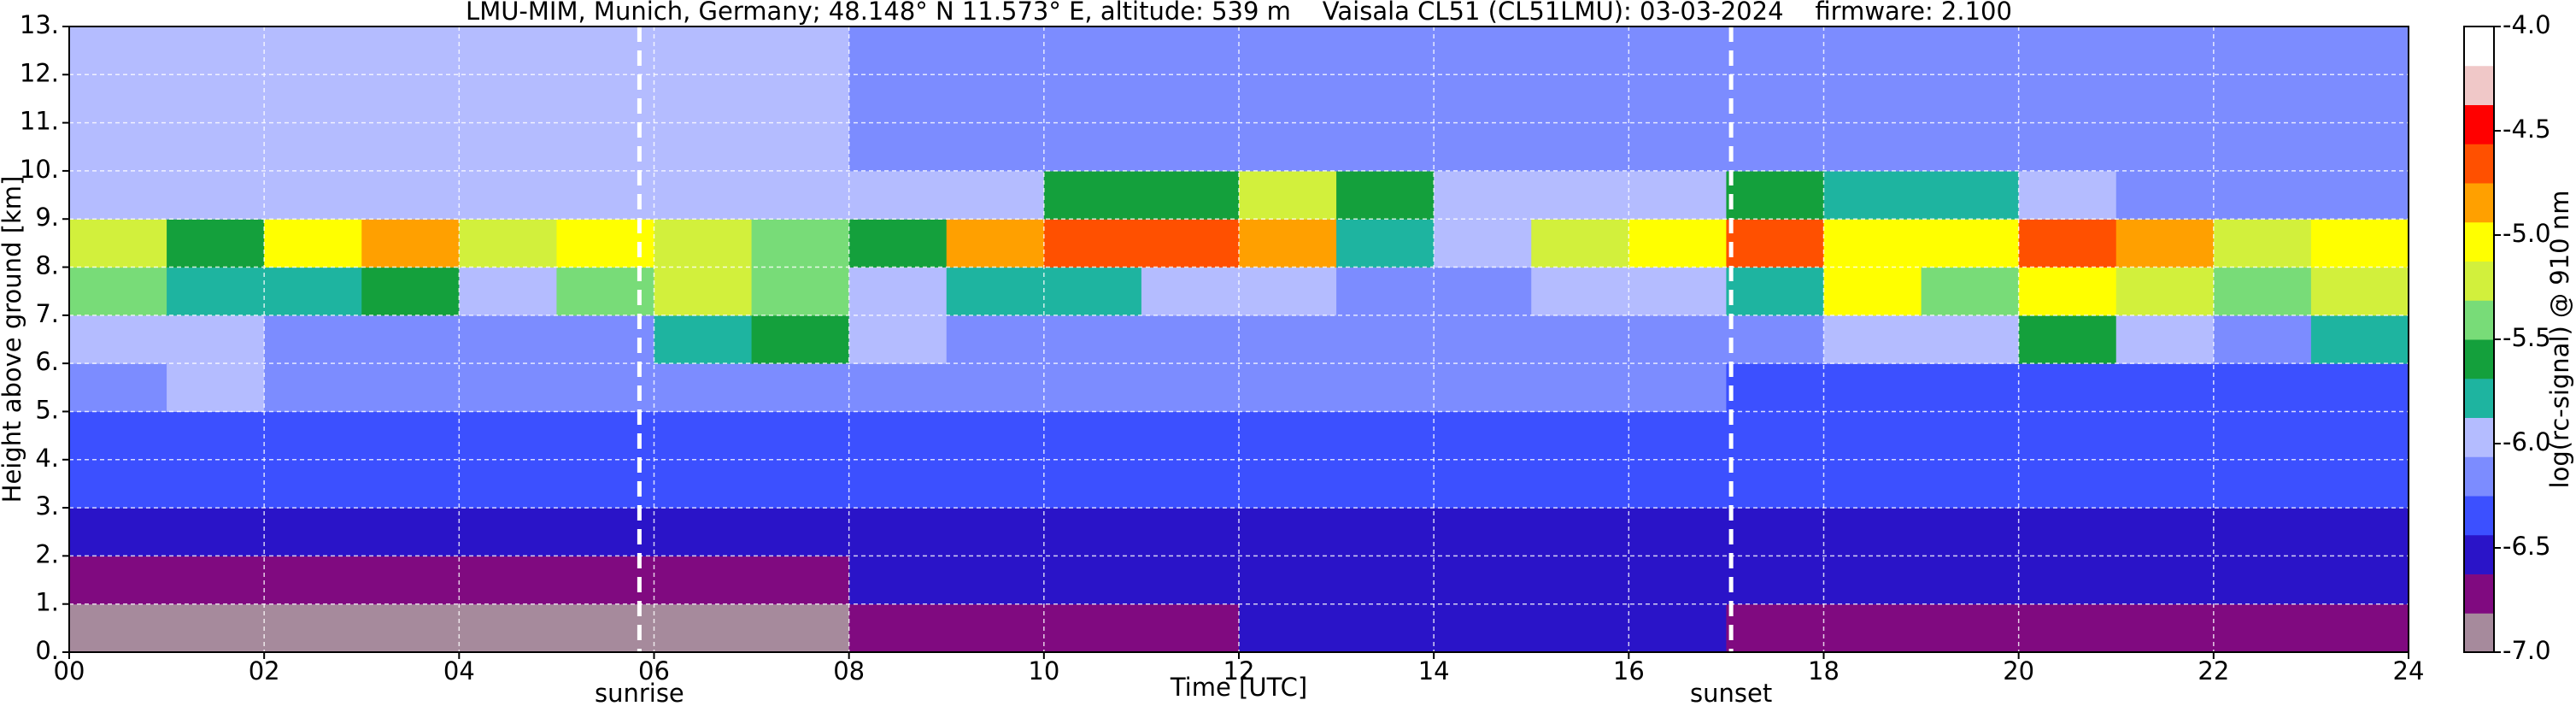 The height and width of the screenshot is (706, 2576). Describe the element at coordinates (2527, 441) in the screenshot. I see `colorbar-tick-label: -6.0` at that location.